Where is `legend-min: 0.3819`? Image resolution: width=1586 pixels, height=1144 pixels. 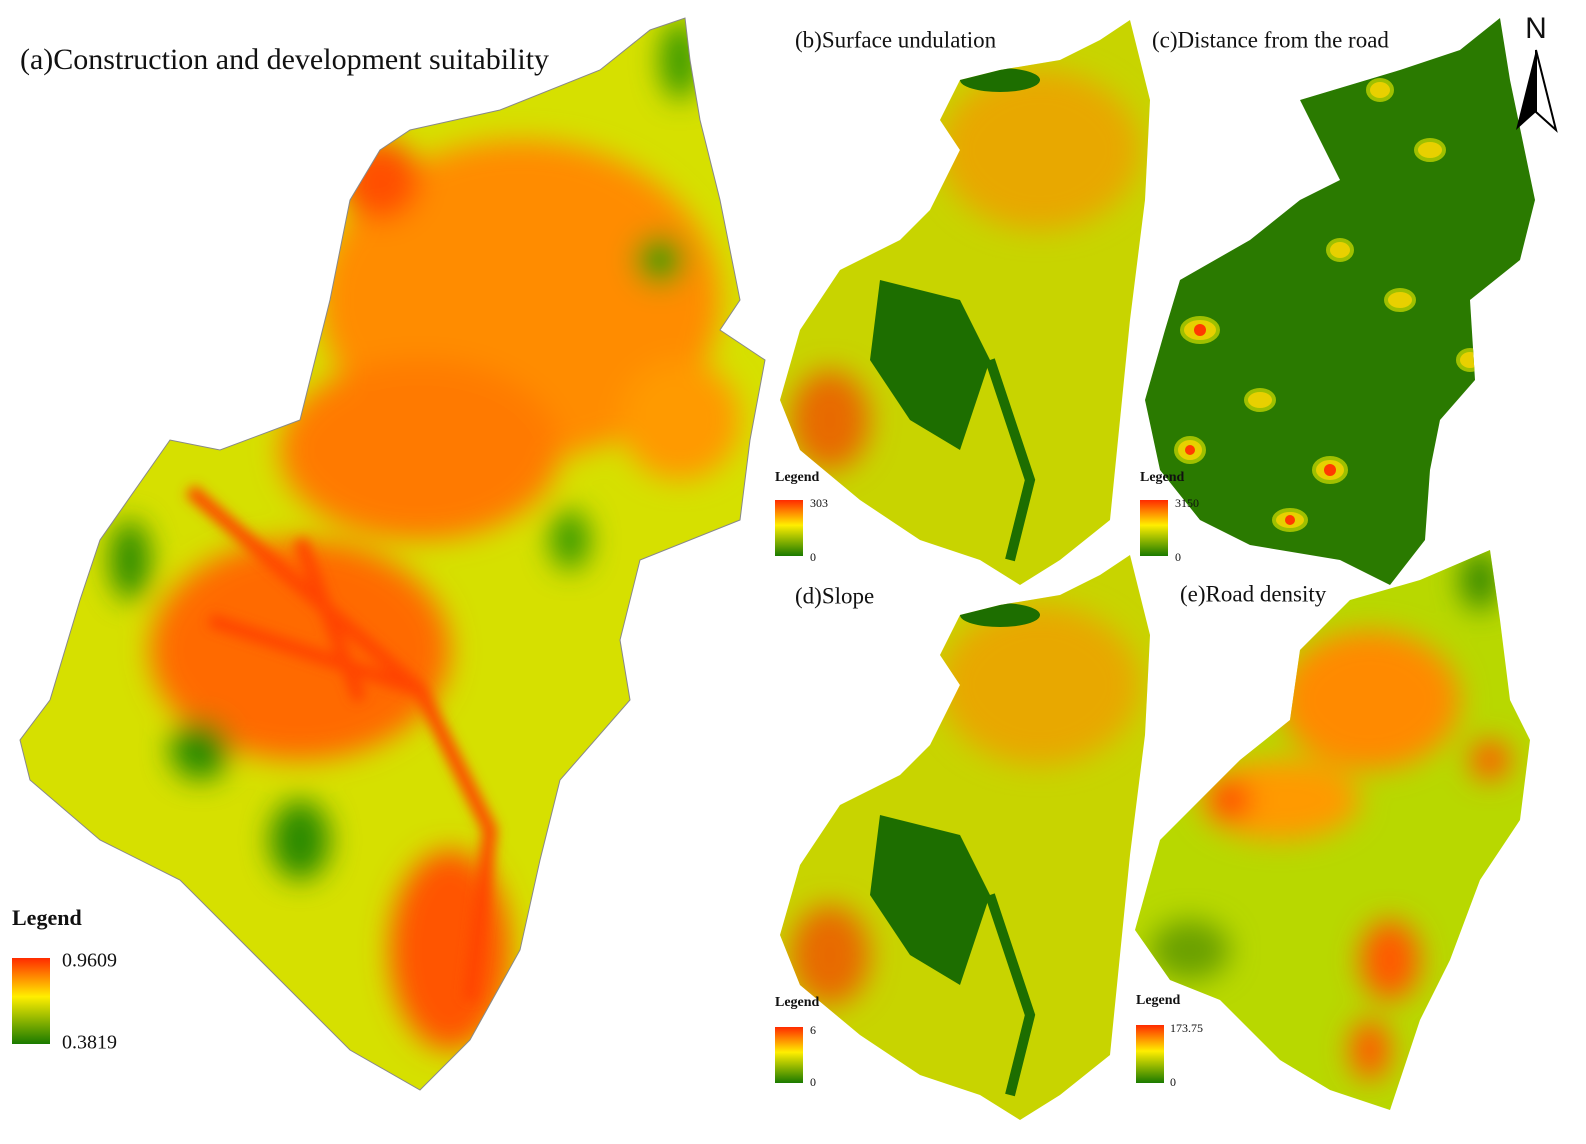 legend-min: 0.3819 is located at coordinates (89, 1043).